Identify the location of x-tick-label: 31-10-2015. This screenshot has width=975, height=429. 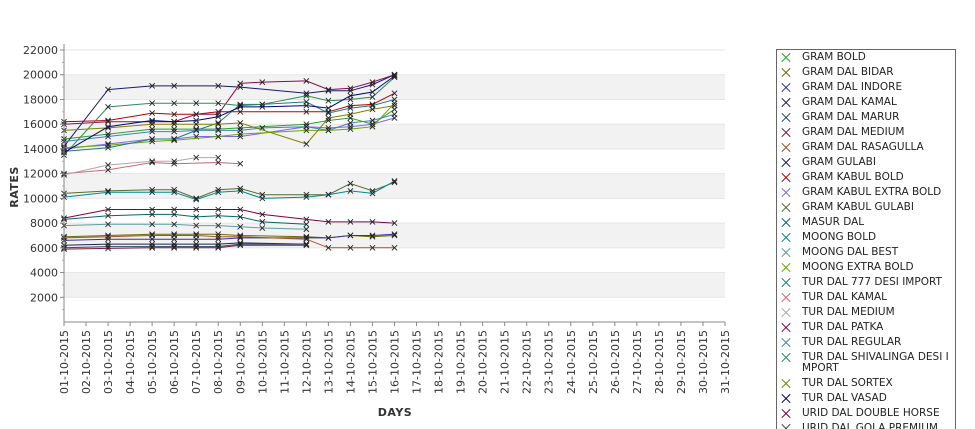
(725, 362).